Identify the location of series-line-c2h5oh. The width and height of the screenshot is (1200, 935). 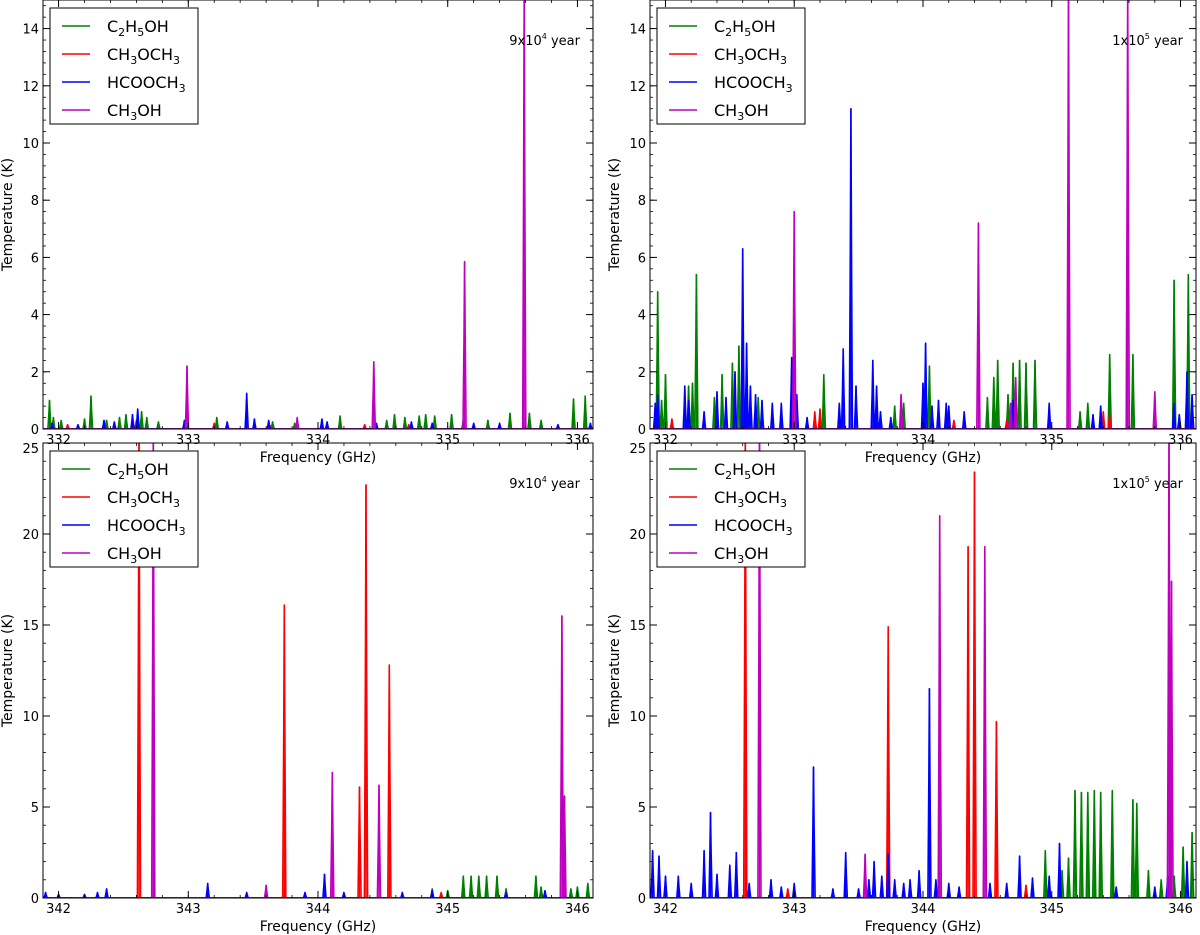
(923, 843).